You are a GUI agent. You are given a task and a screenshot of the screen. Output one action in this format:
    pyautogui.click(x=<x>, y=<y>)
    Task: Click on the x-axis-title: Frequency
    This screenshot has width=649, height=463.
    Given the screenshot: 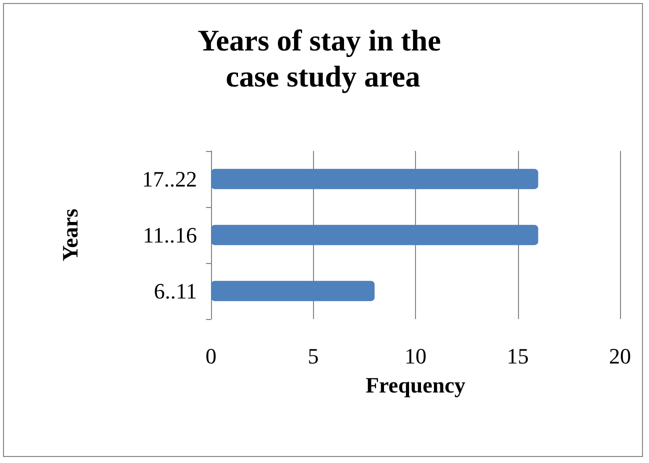 What is the action you would take?
    pyautogui.click(x=416, y=385)
    